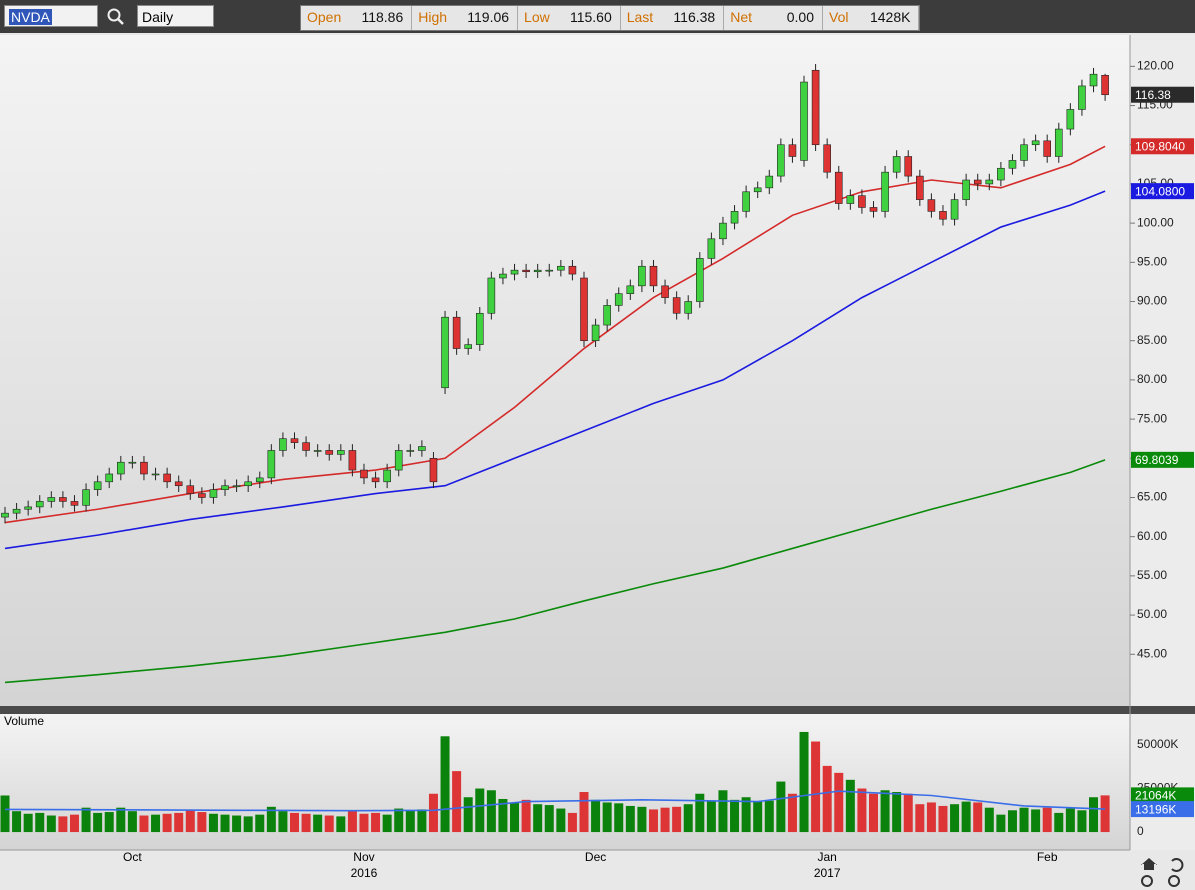 The width and height of the screenshot is (1195, 890). Describe the element at coordinates (555, 801) in the screenshot. I see `ma-line` at that location.